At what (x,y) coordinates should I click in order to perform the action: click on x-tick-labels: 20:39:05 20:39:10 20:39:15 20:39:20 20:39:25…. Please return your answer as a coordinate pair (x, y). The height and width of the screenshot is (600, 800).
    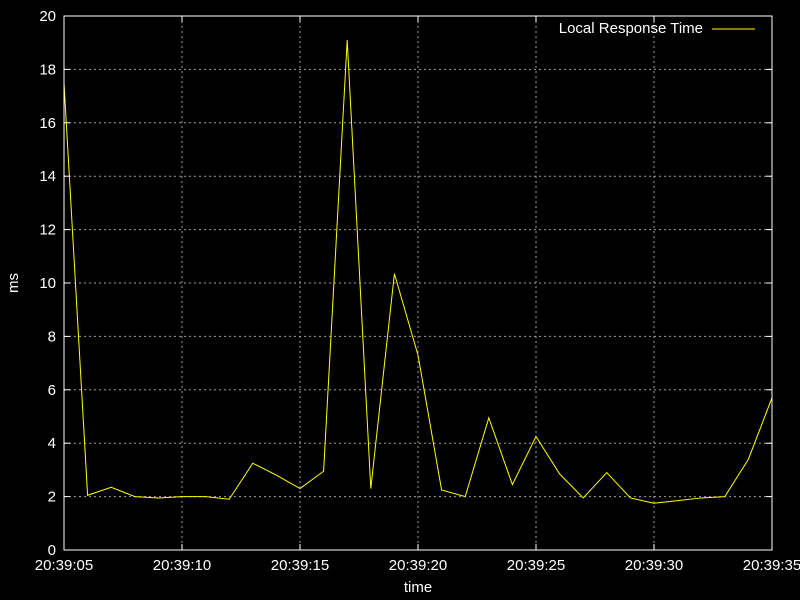
    Looking at the image, I should click on (417, 565).